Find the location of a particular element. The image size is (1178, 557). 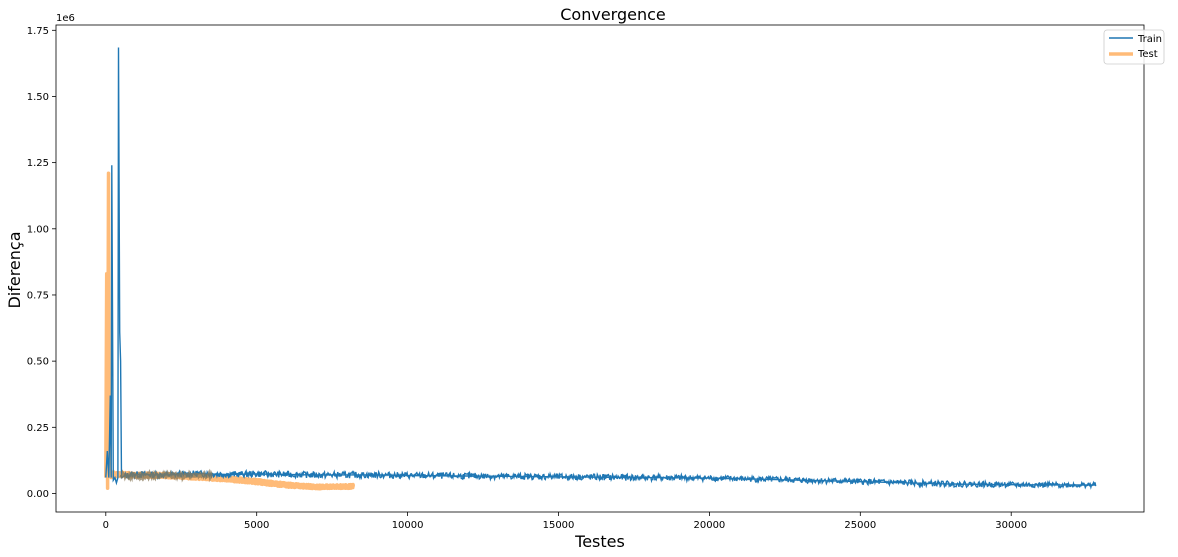

y-tick-label: 1.25 is located at coordinates (38, 163).